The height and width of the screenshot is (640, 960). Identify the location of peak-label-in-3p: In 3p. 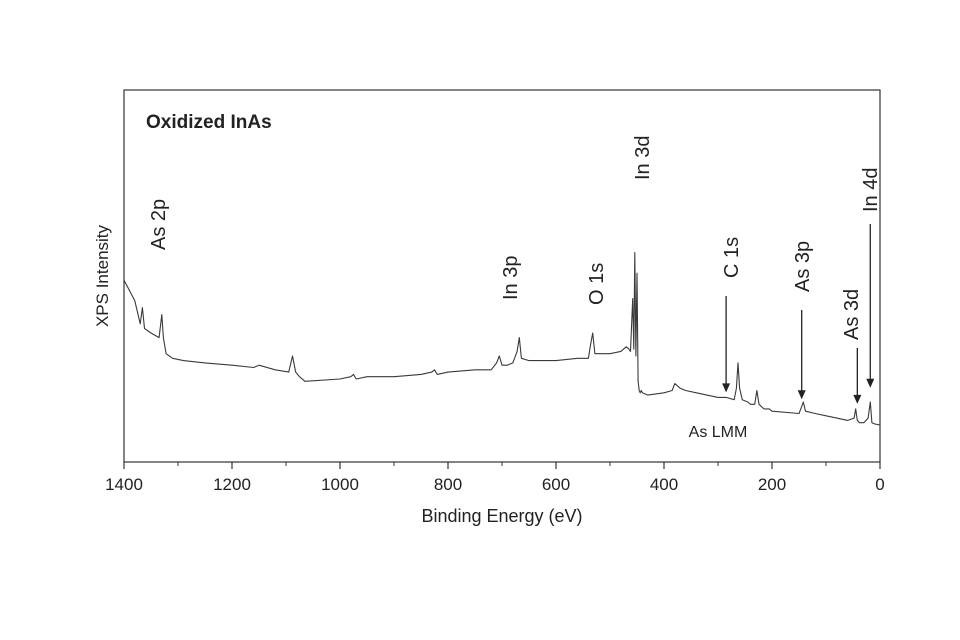
(511, 278).